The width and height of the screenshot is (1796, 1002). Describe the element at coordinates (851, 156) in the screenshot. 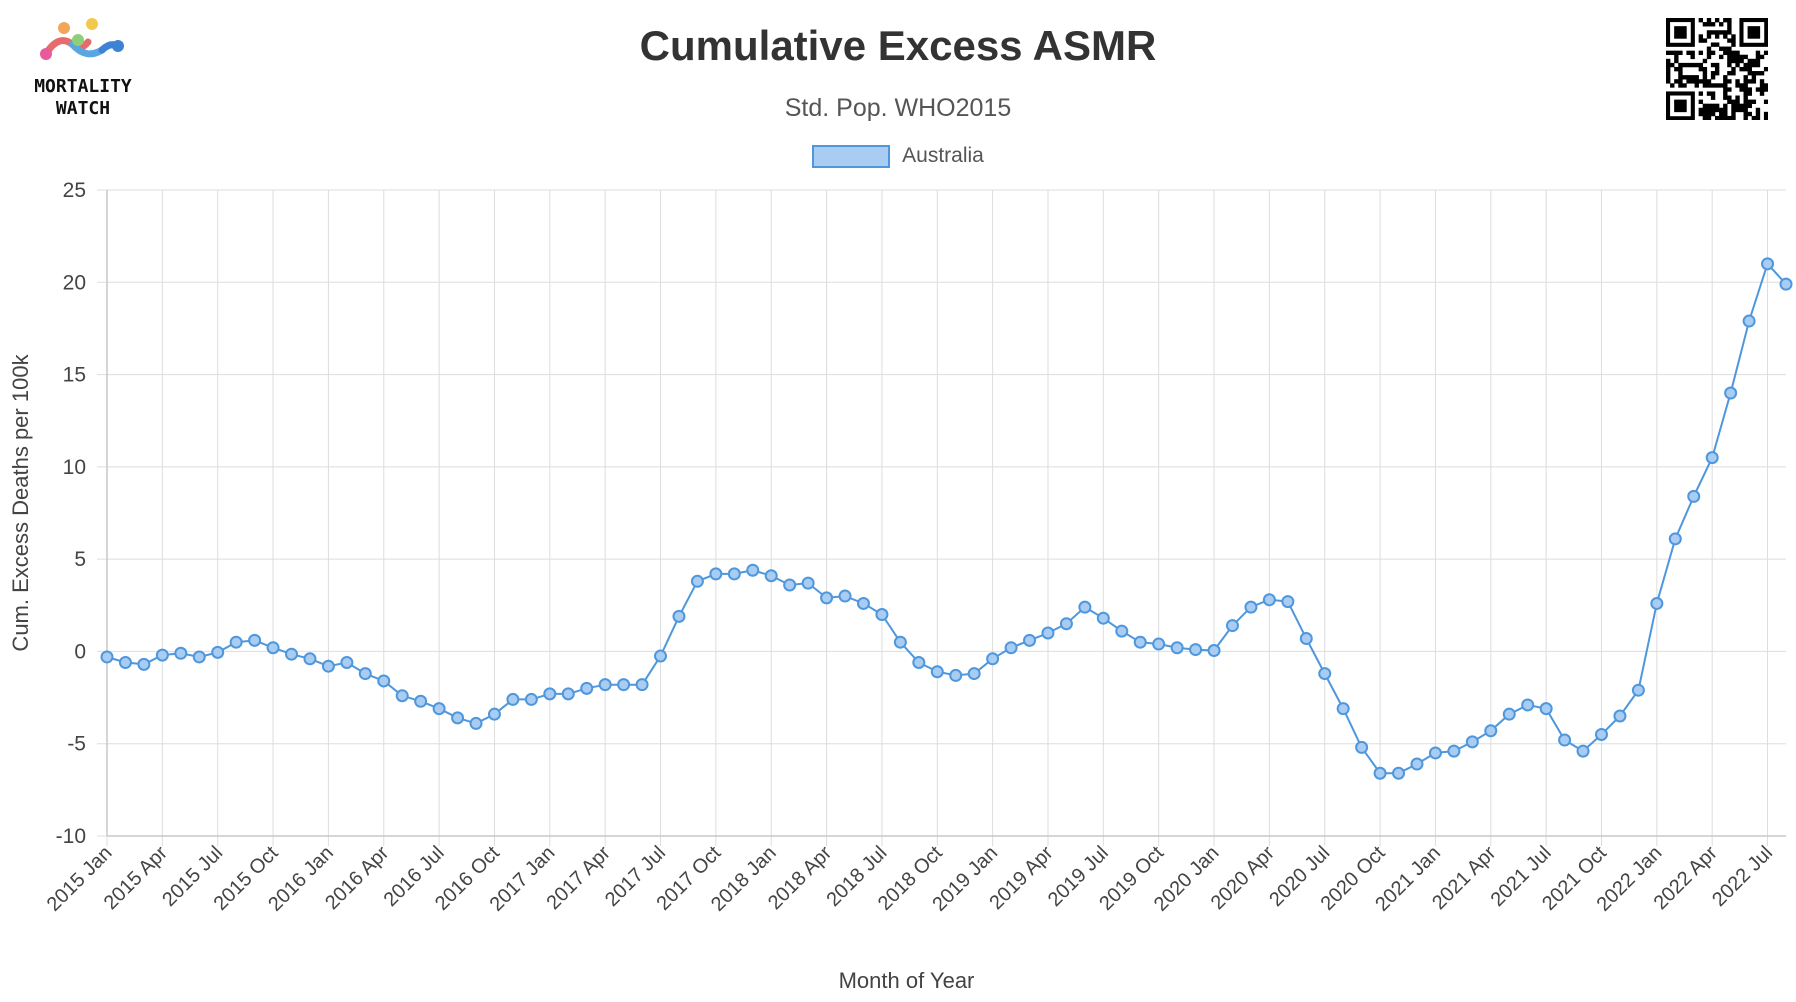

I see `legend-swatch` at that location.